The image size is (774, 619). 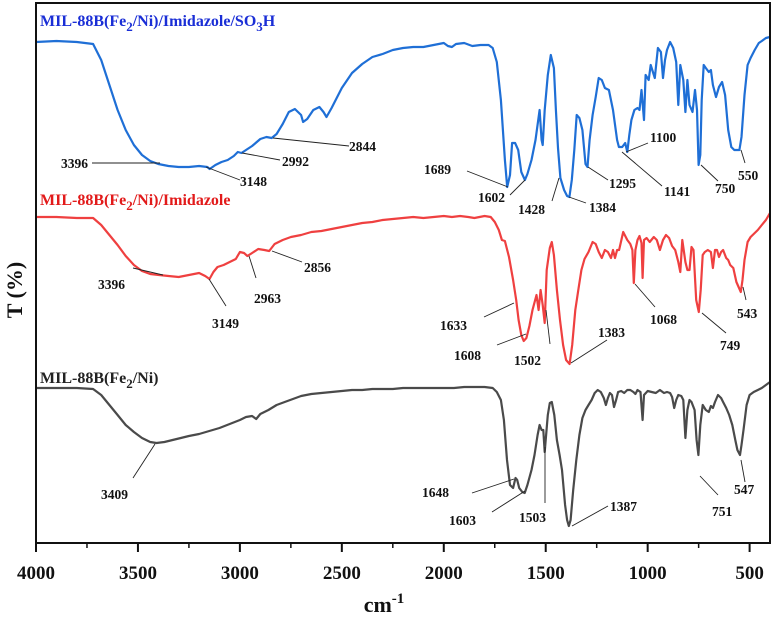 What do you see at coordinates (663, 319) in the screenshot?
I see `peak-label: 1068` at bounding box center [663, 319].